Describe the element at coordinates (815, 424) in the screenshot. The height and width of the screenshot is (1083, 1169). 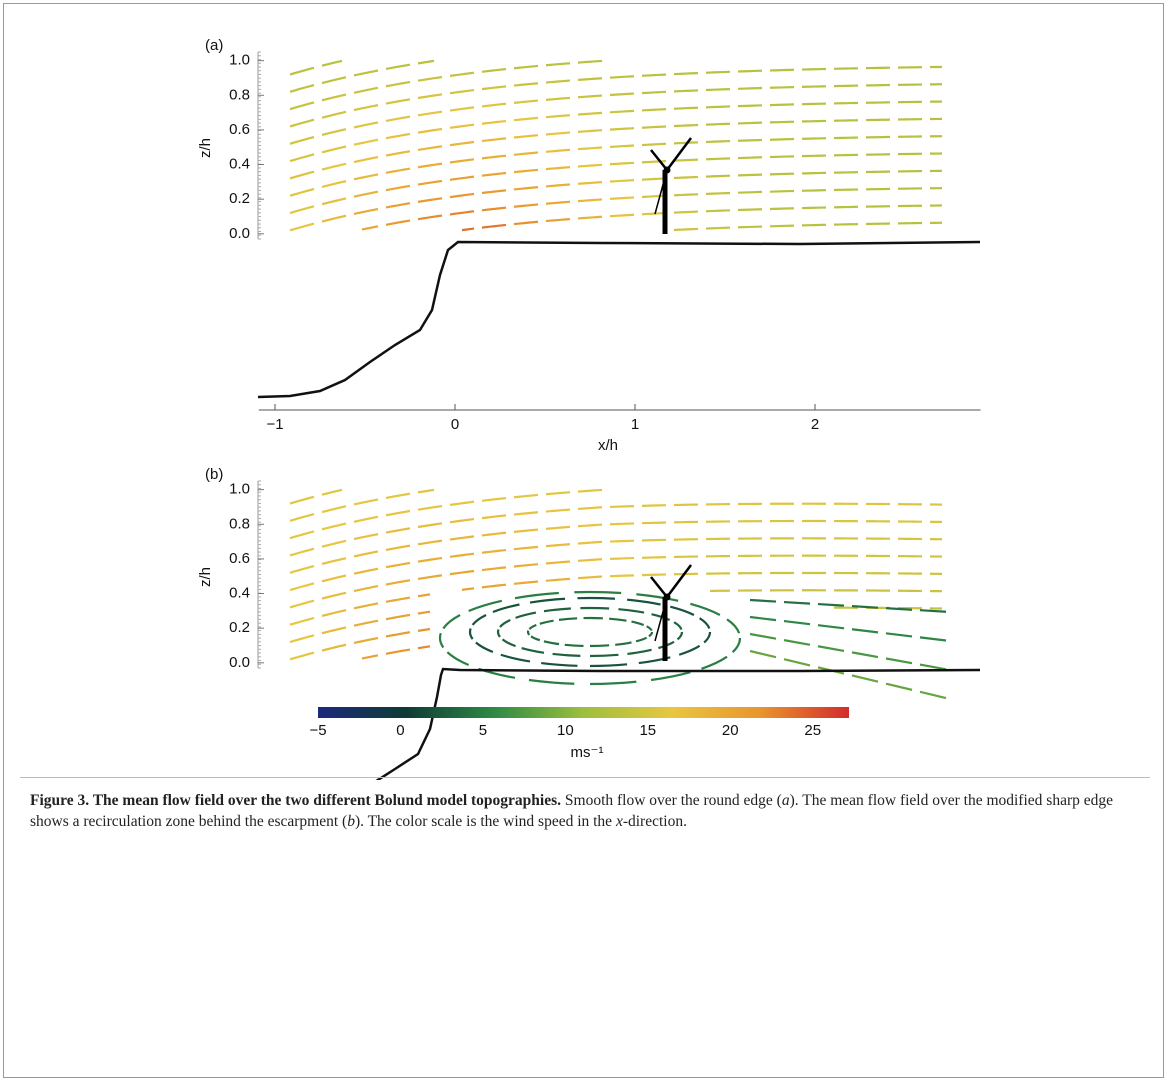
I see `x-tick-label: 2` at that location.